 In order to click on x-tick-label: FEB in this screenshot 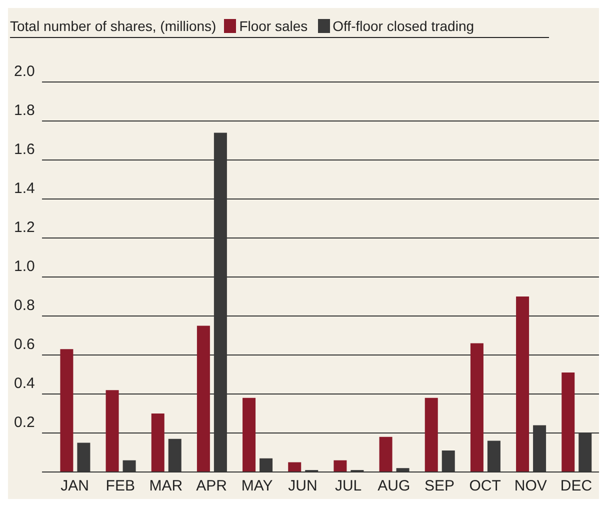, I will do `click(120, 486)`.